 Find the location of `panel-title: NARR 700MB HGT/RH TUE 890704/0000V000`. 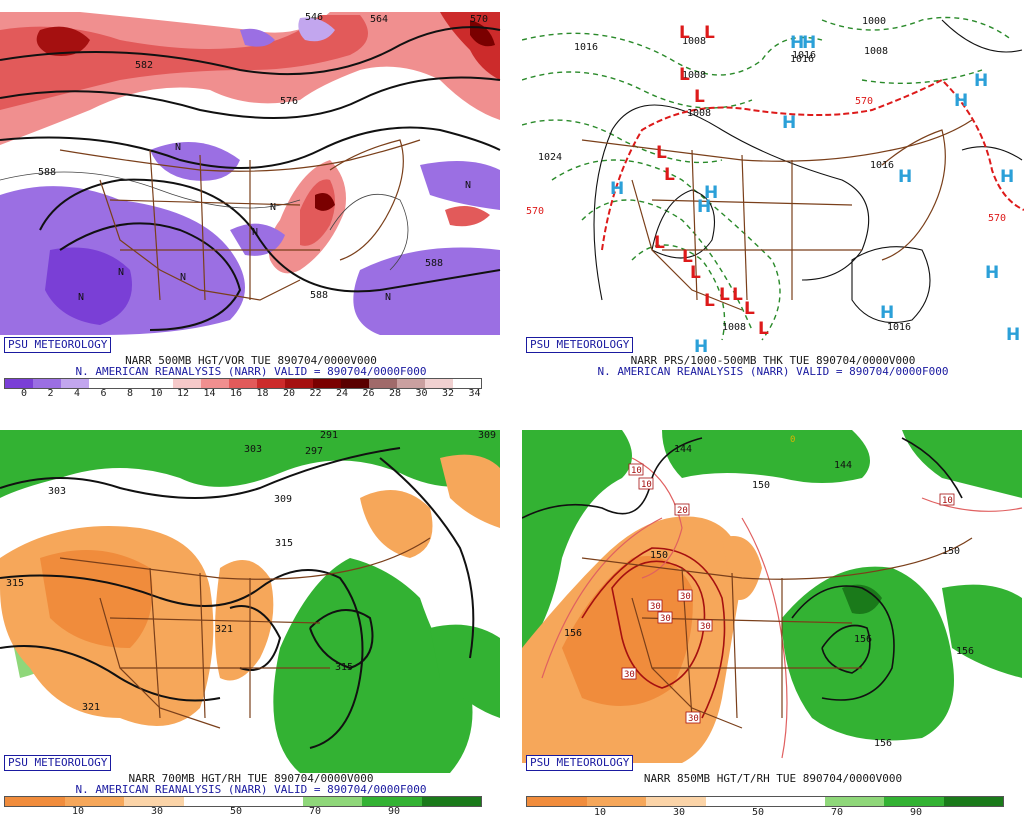

panel-title: NARR 700MB HGT/RH TUE 890704/0000V000 is located at coordinates (251, 778).